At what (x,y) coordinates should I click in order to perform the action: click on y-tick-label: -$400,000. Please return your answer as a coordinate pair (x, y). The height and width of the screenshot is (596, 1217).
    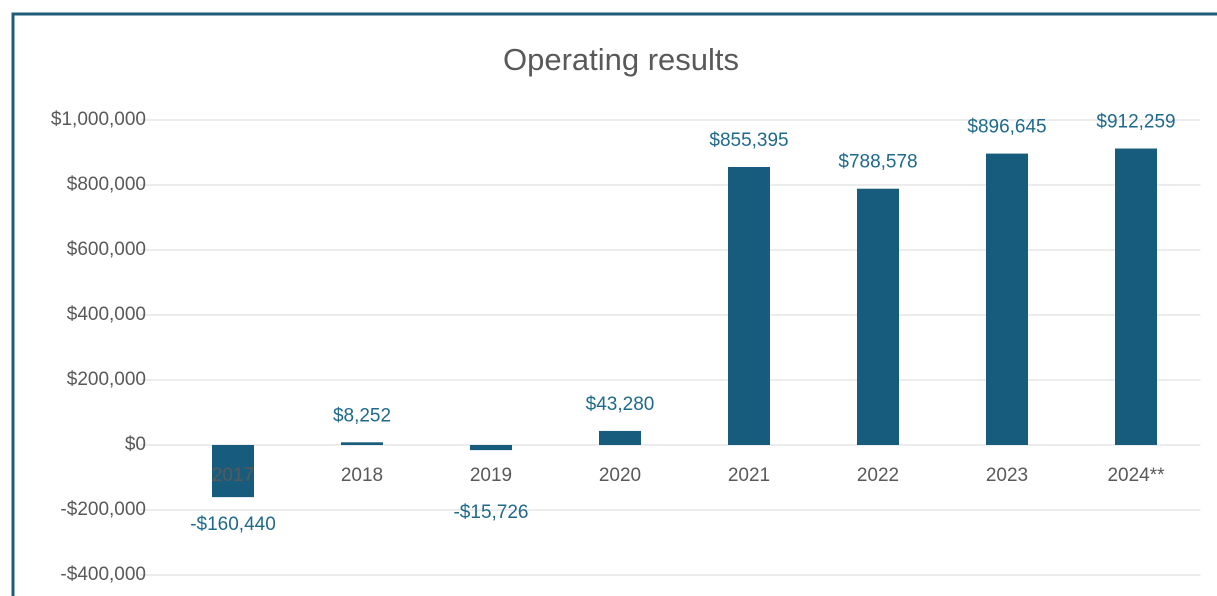
    Looking at the image, I should click on (103, 574).